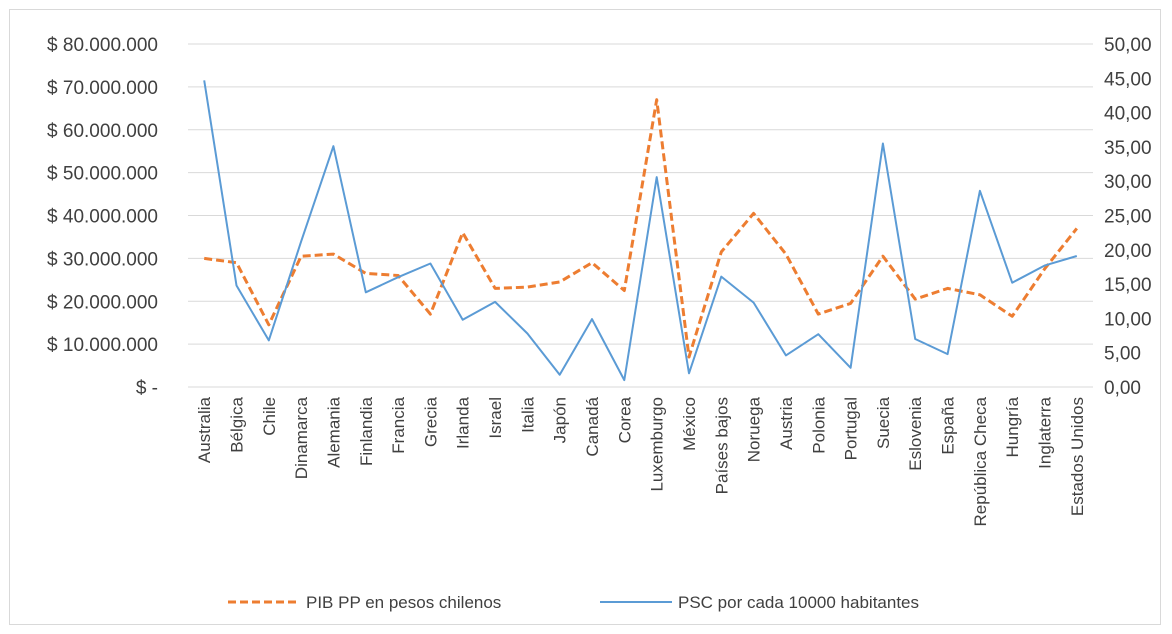  I want to click on left-tick-label: $ 70.000.000, so click(102, 88).